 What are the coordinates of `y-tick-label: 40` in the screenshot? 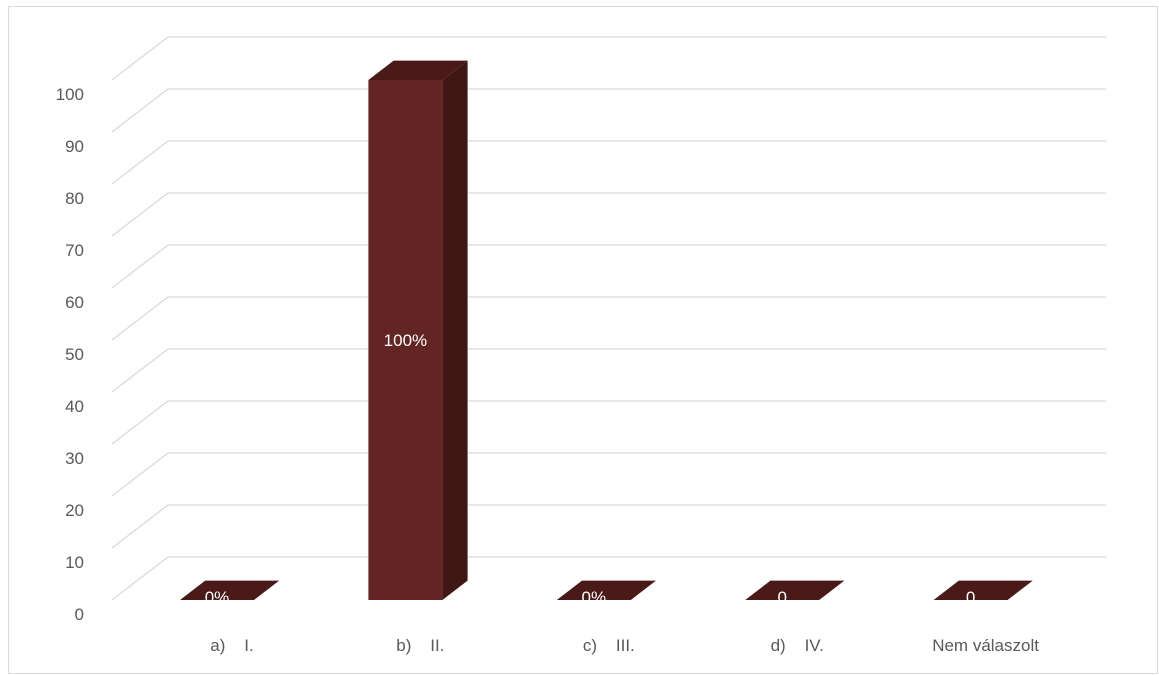 It's located at (74, 406).